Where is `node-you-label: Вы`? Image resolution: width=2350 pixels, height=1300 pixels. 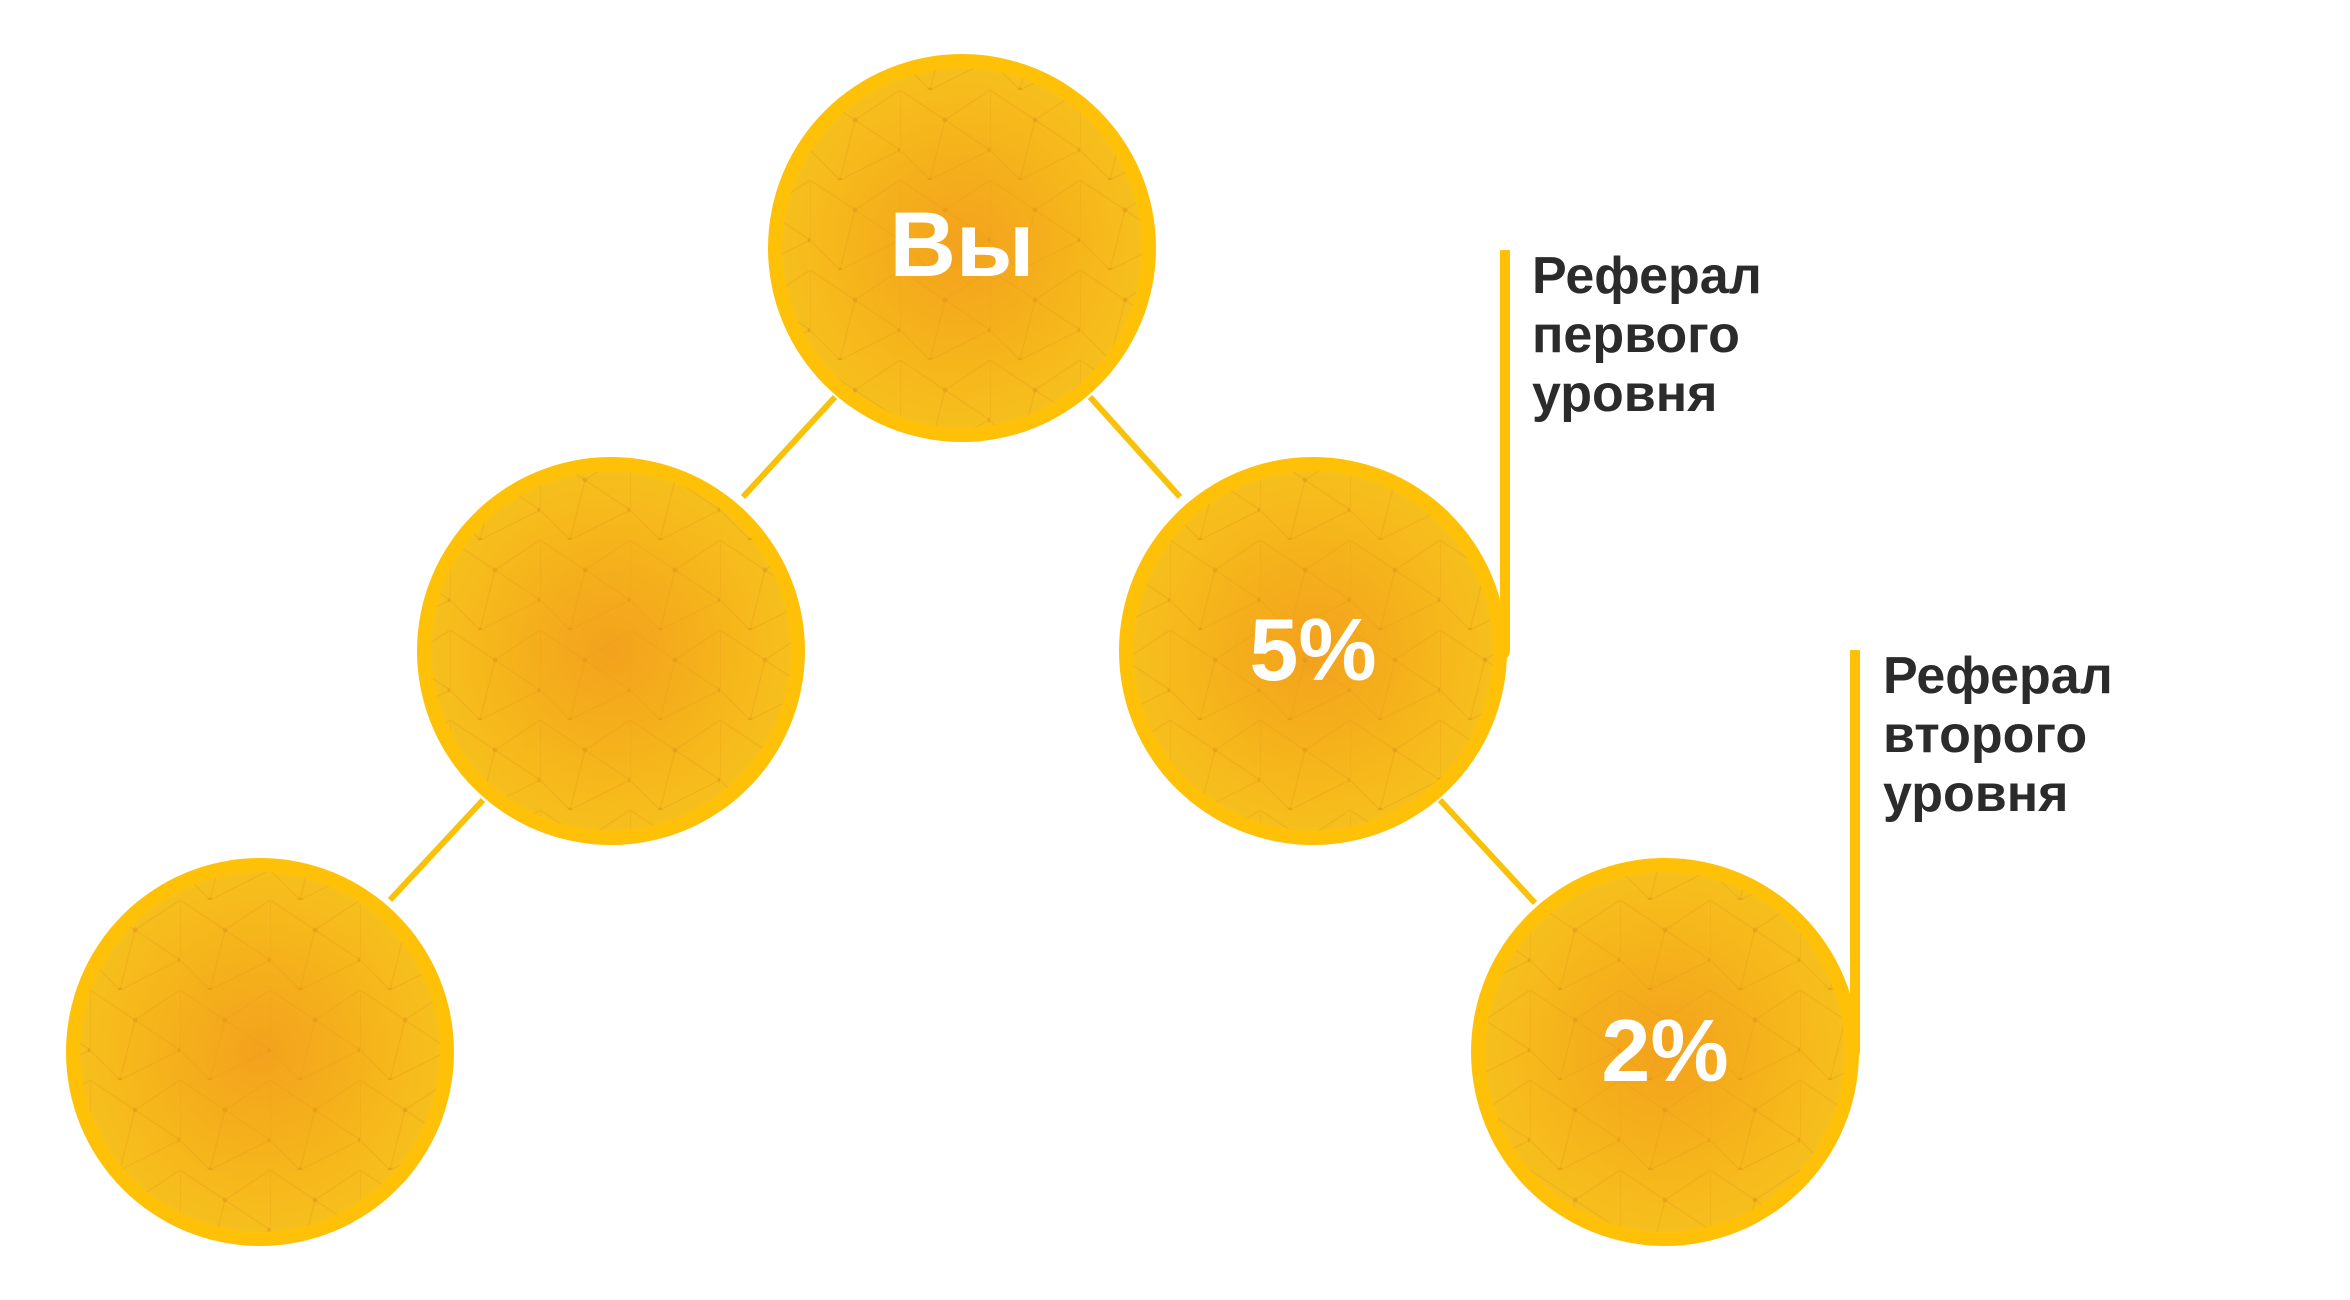 node-you-label: Вы is located at coordinates (961, 245).